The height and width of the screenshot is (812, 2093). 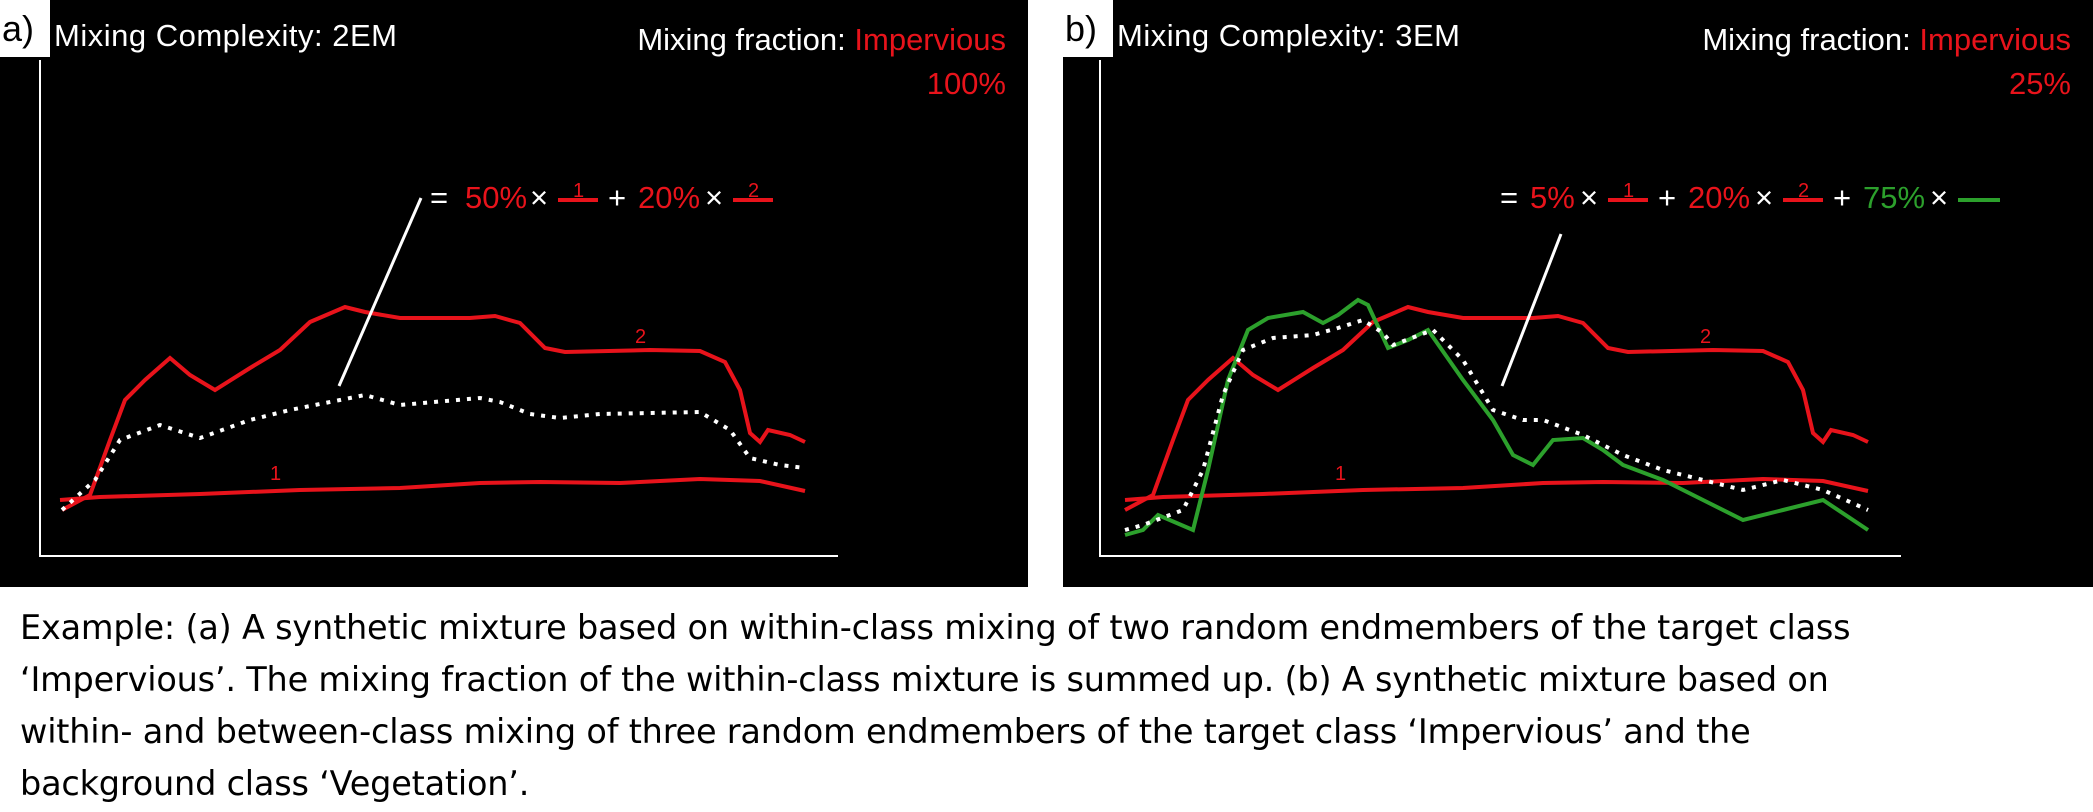 I want to click on fraction-class-a: Impervious, so click(x=930, y=39).